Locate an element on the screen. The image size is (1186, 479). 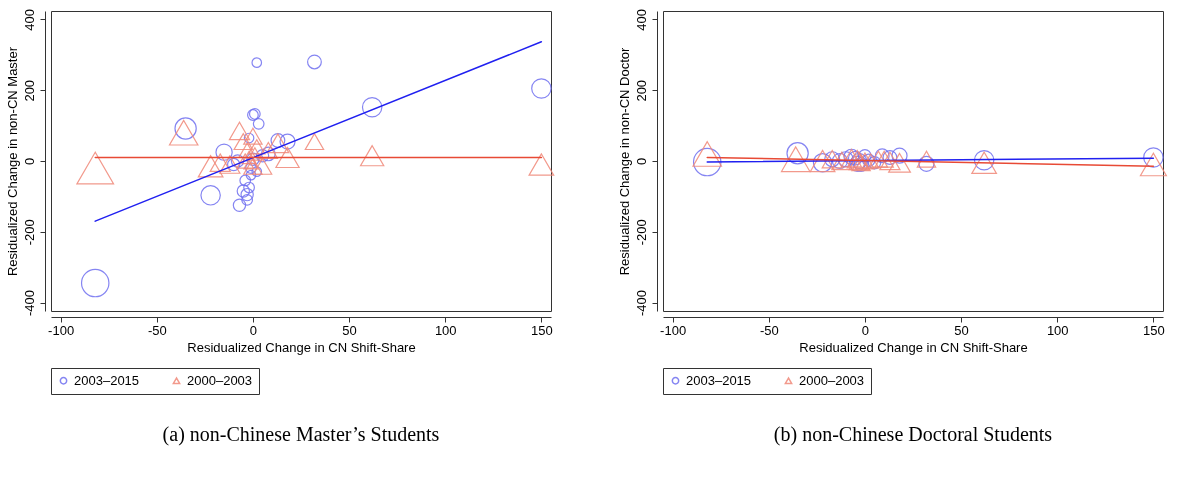
y-axis-title: Residualized Change in non-CN Master is located at coordinates (12, 161).